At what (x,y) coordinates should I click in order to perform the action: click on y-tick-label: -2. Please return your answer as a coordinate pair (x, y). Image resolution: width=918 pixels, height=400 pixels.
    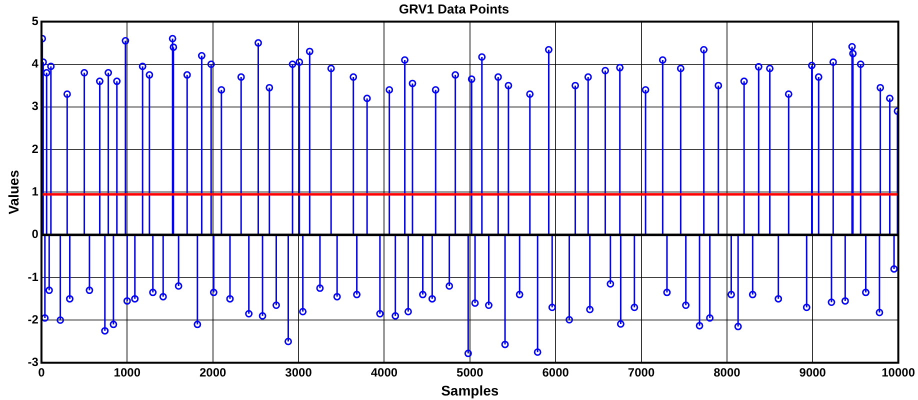
    Looking at the image, I should click on (33, 319).